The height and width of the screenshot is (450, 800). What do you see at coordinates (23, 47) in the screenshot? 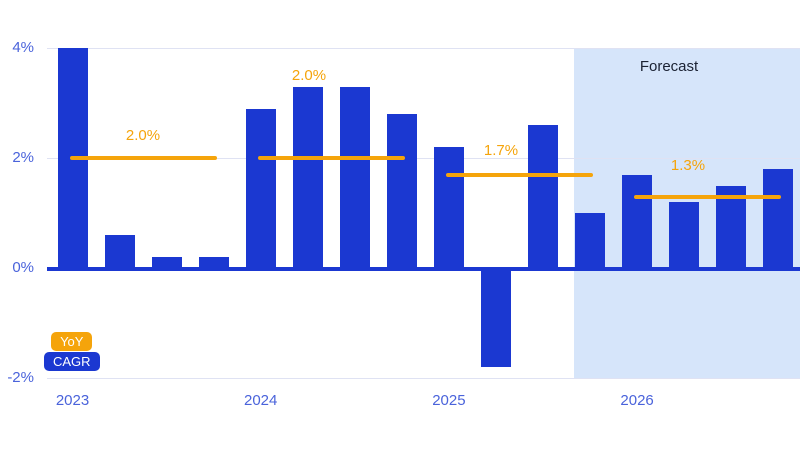
I see `y-axis-label-4pct: 4%` at bounding box center [23, 47].